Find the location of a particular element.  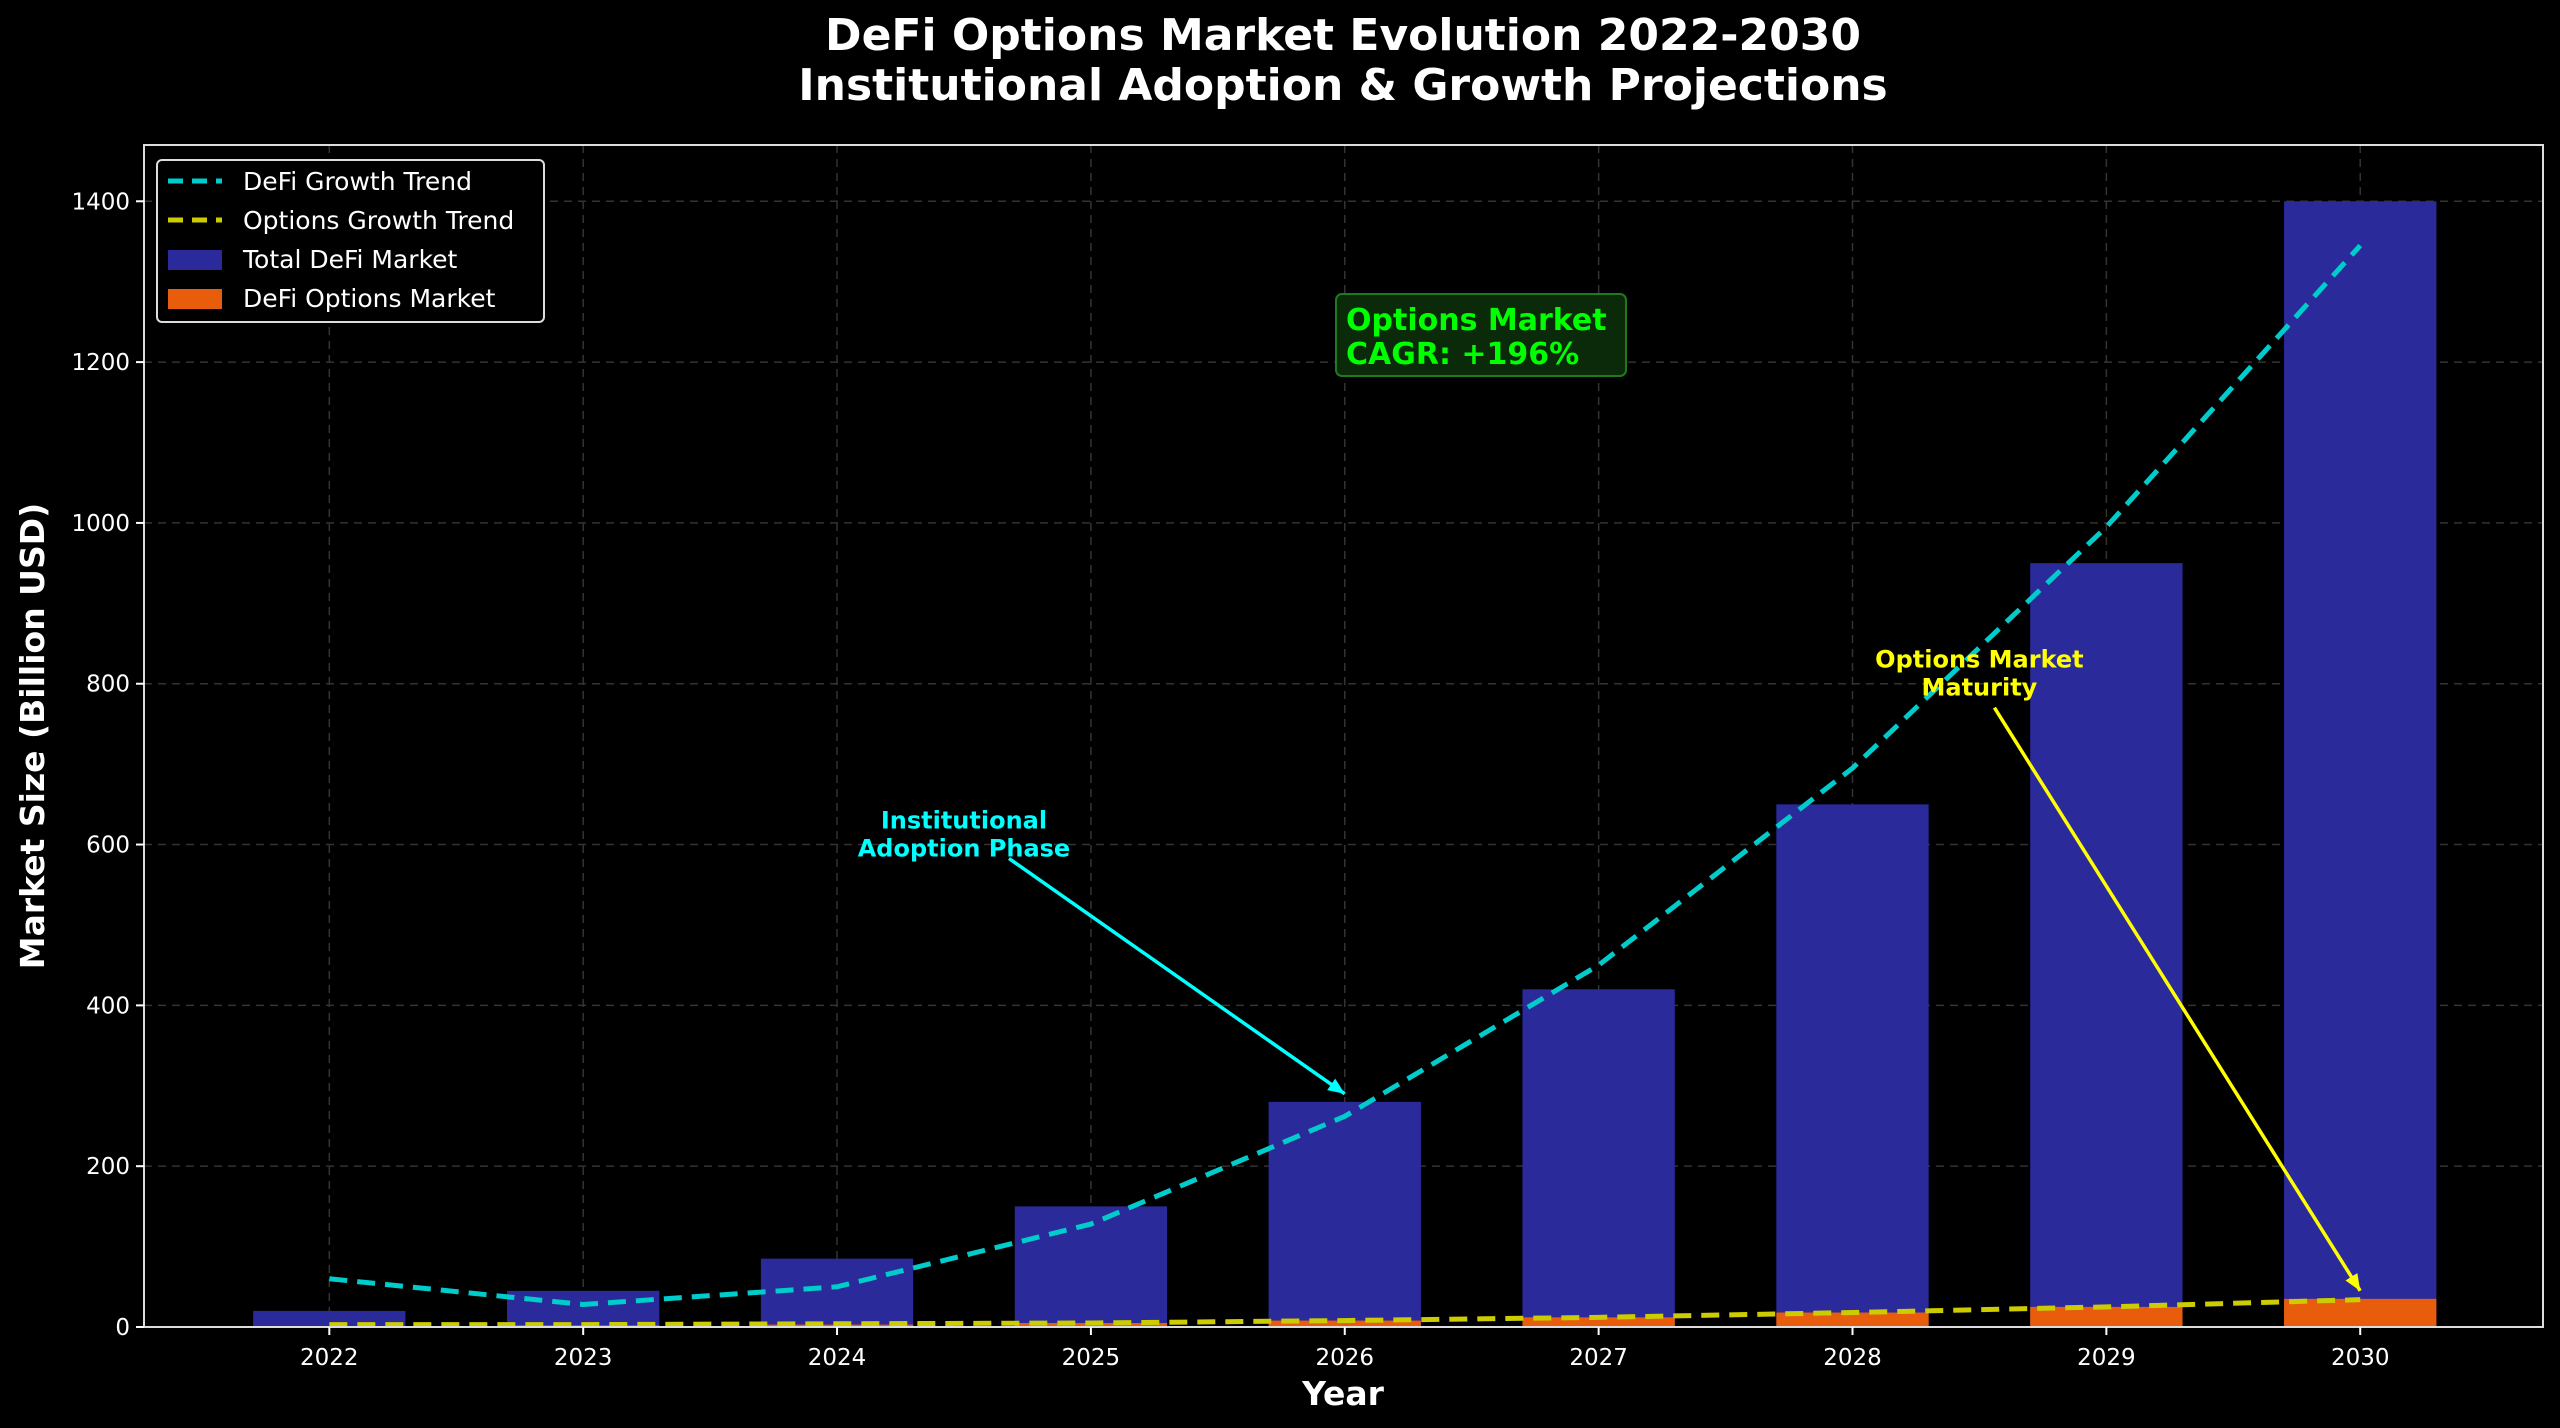

info-box-line-1: Options Market is located at coordinates (1476, 320).